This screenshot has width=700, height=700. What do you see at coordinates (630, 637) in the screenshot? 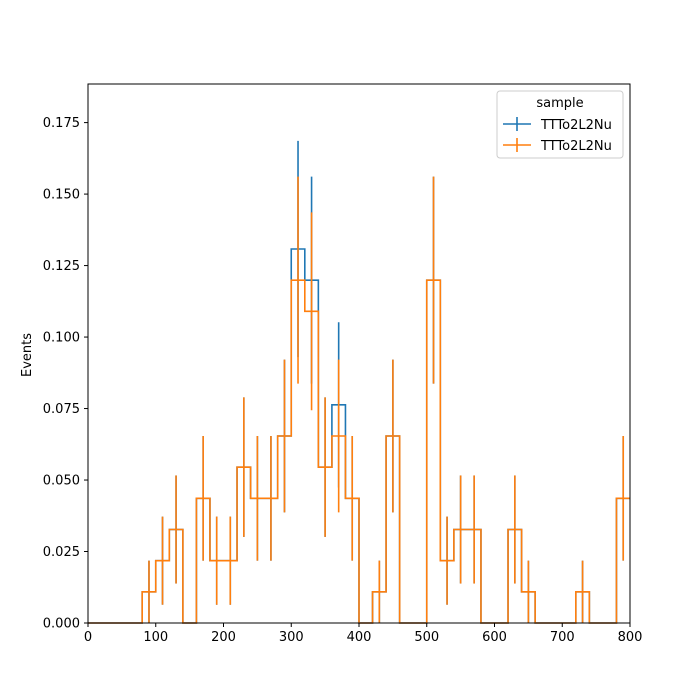
I see `x-tick-label: 800` at bounding box center [630, 637].